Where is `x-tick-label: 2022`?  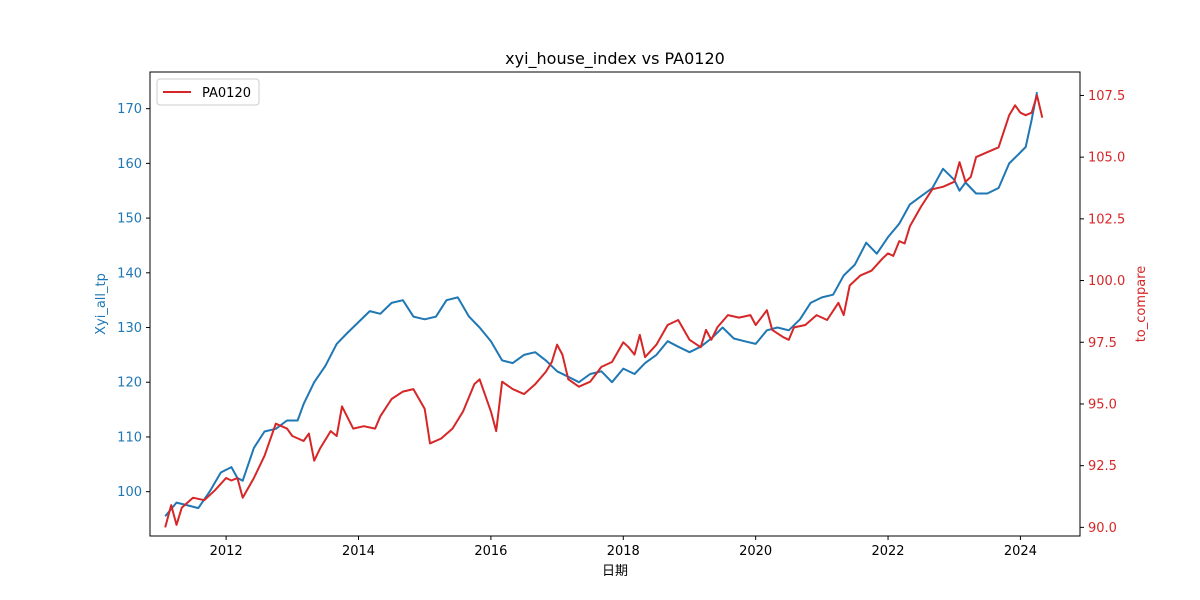
x-tick-label: 2022 is located at coordinates (887, 551).